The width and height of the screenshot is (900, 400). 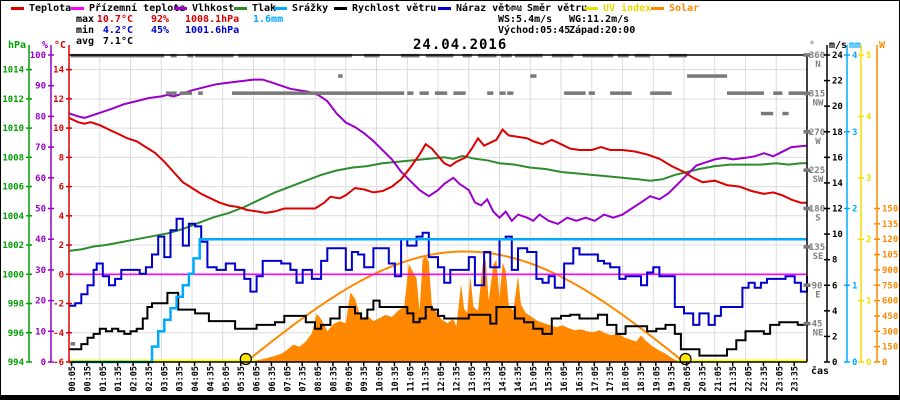 I want to click on time-tick-label: 17:35, so click(x=611, y=379).